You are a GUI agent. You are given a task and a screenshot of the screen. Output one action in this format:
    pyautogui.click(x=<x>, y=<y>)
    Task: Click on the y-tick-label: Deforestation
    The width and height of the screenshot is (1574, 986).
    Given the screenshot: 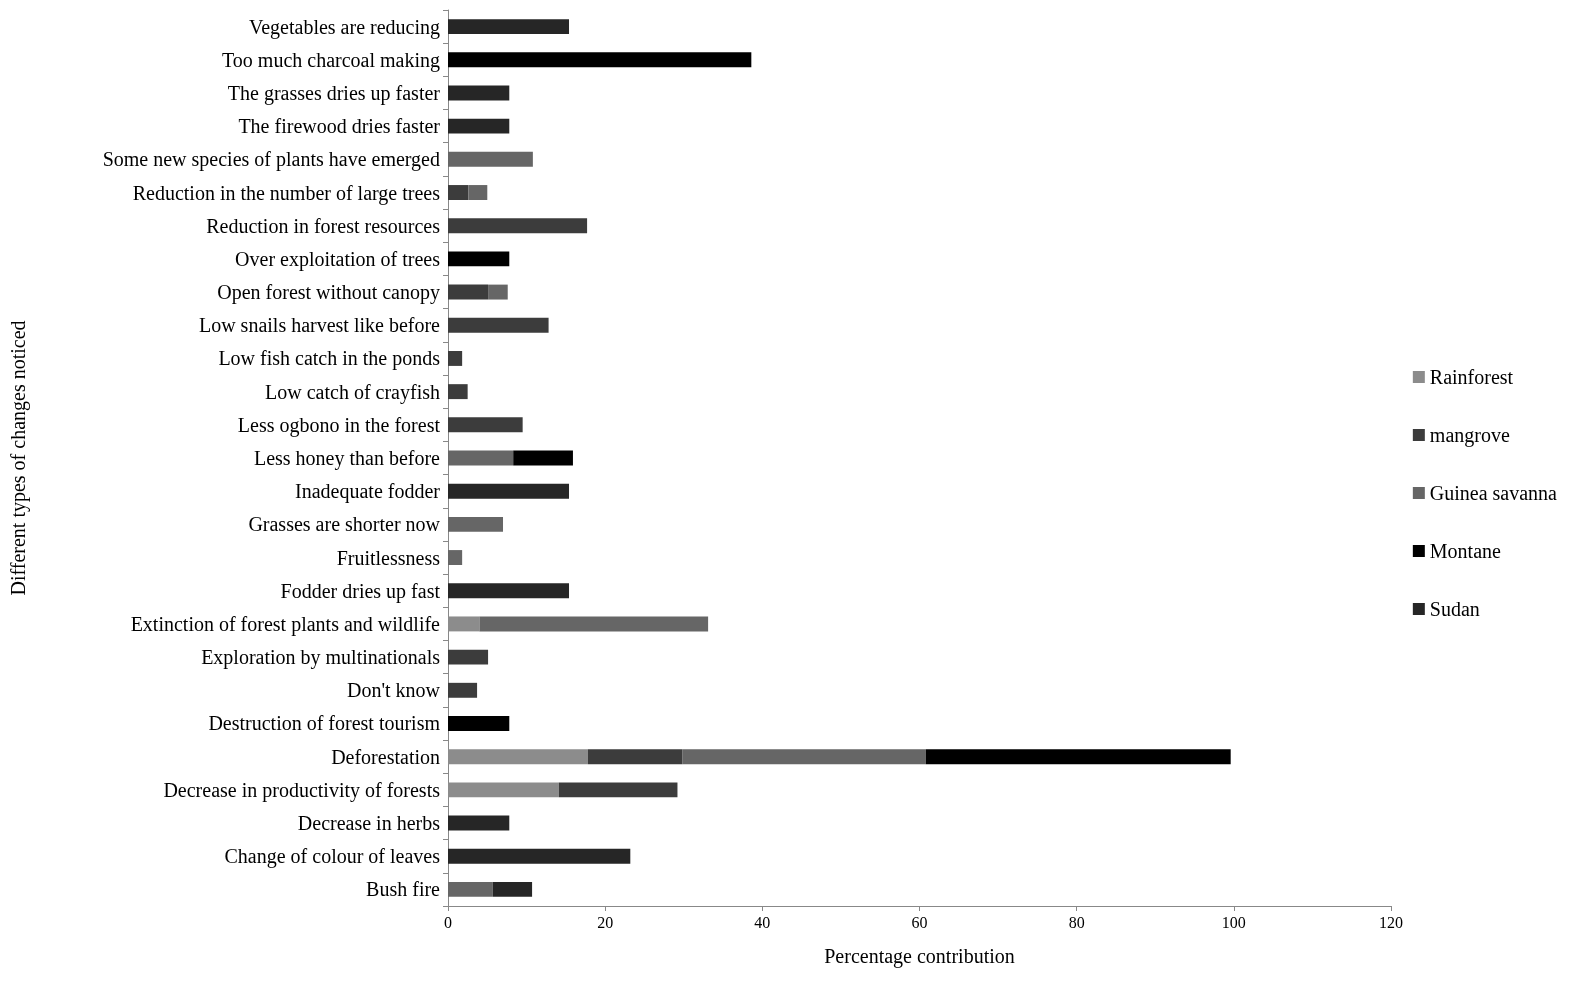 What is the action you would take?
    pyautogui.click(x=385, y=756)
    